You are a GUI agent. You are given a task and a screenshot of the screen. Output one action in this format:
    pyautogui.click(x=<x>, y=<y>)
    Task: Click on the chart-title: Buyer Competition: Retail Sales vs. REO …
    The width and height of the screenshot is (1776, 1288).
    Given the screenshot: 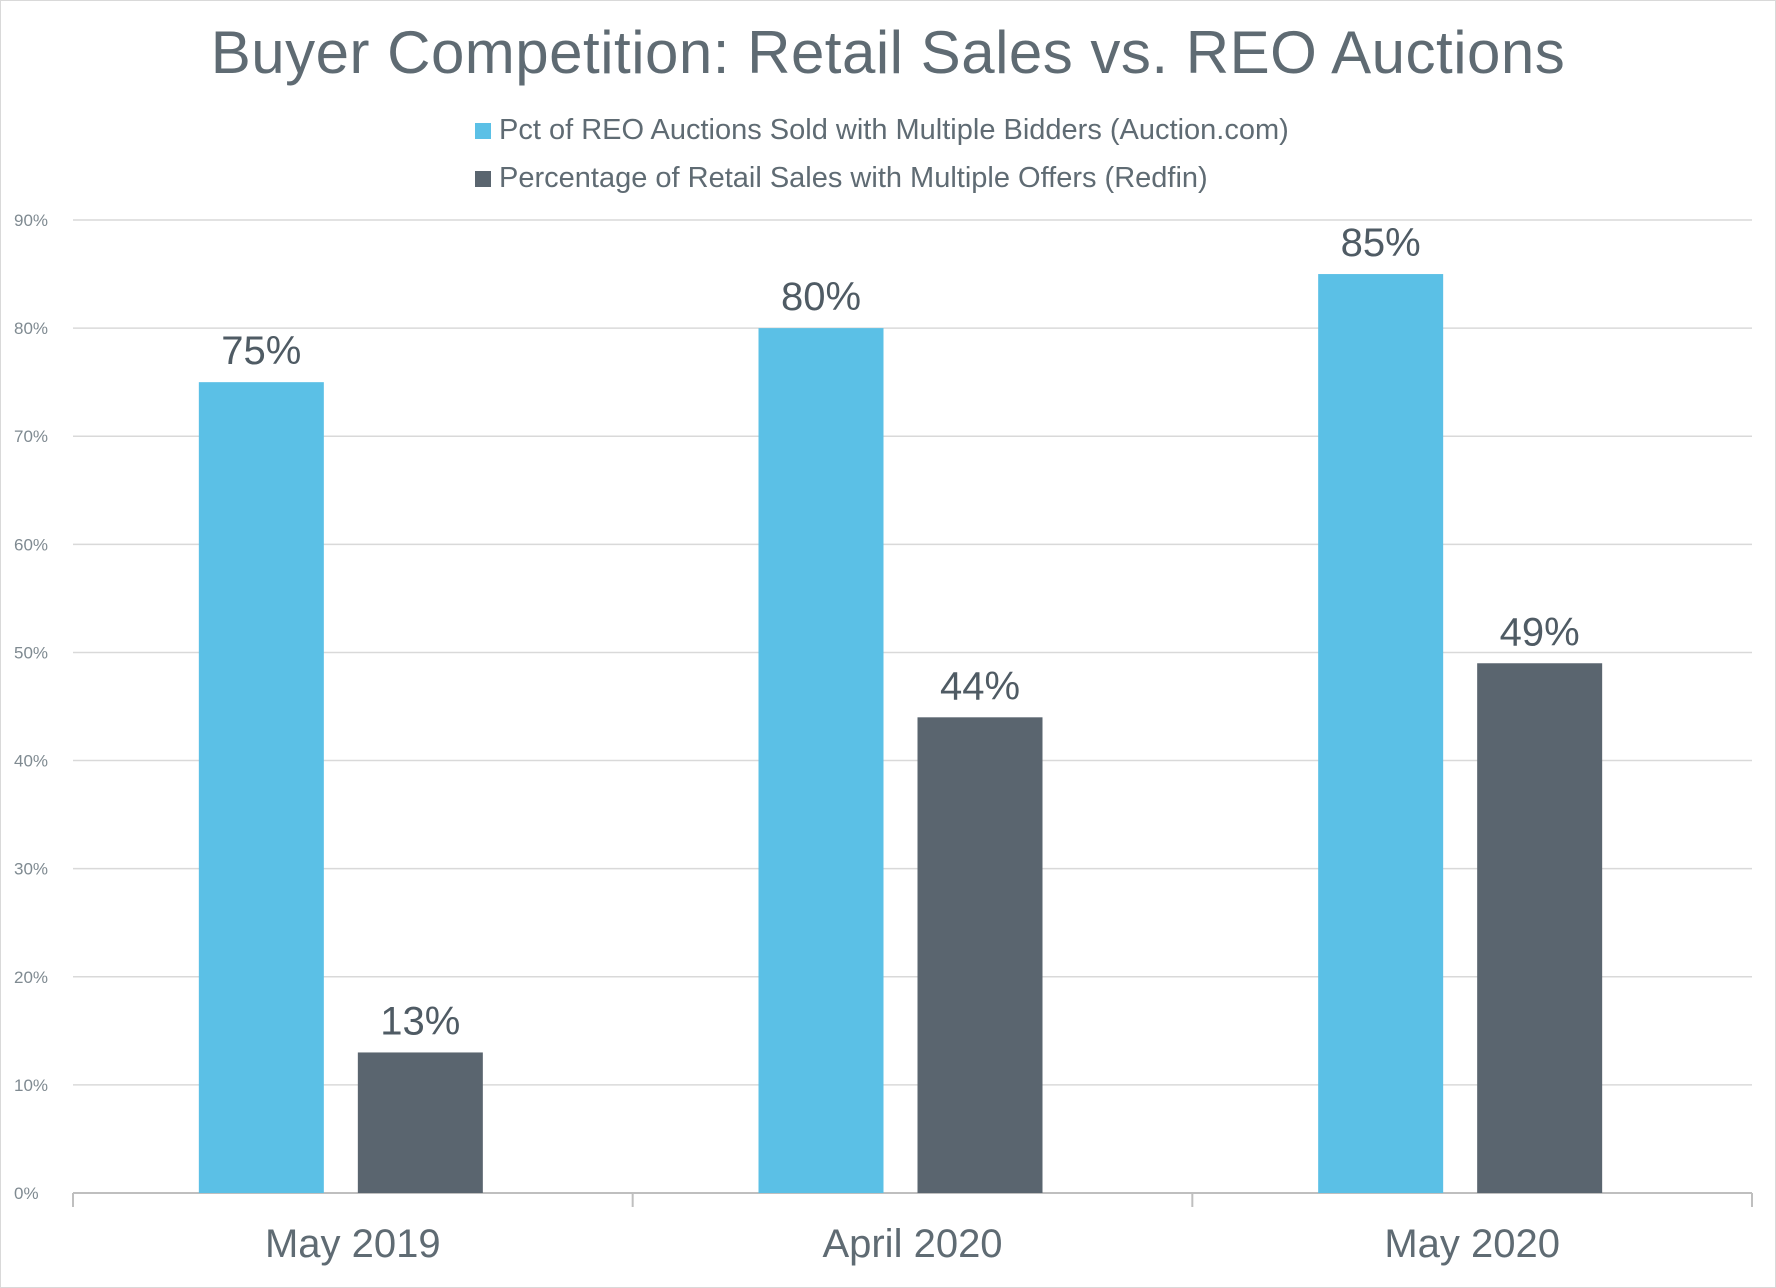 What is the action you would take?
    pyautogui.click(x=888, y=52)
    